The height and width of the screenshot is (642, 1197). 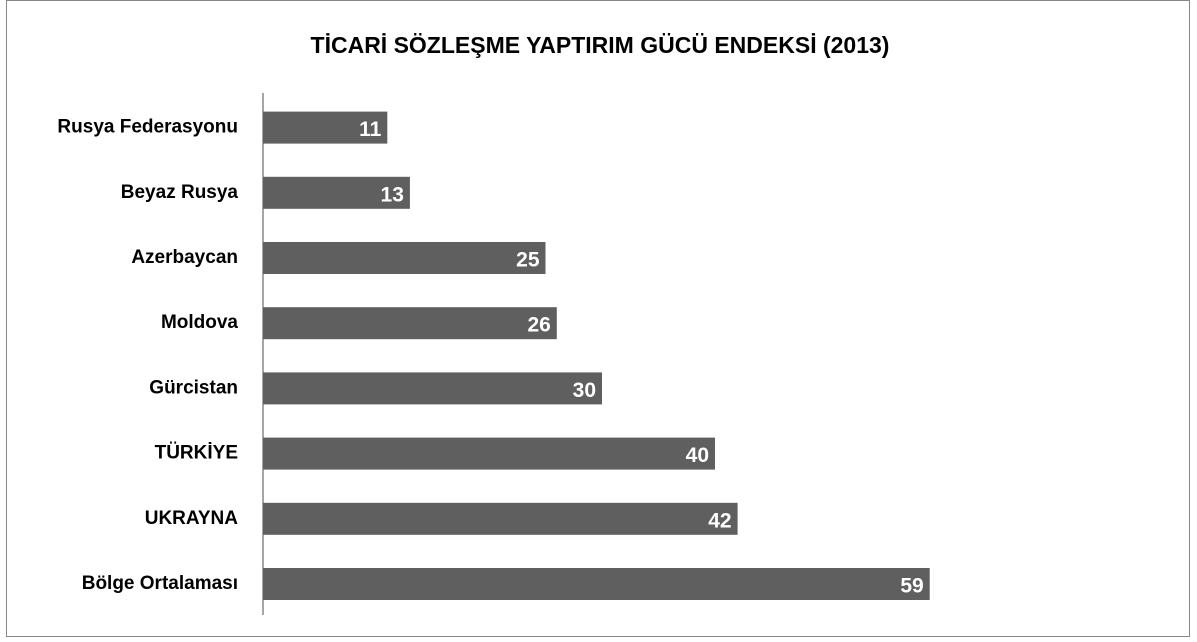 I want to click on value-label: 42, so click(x=719, y=520).